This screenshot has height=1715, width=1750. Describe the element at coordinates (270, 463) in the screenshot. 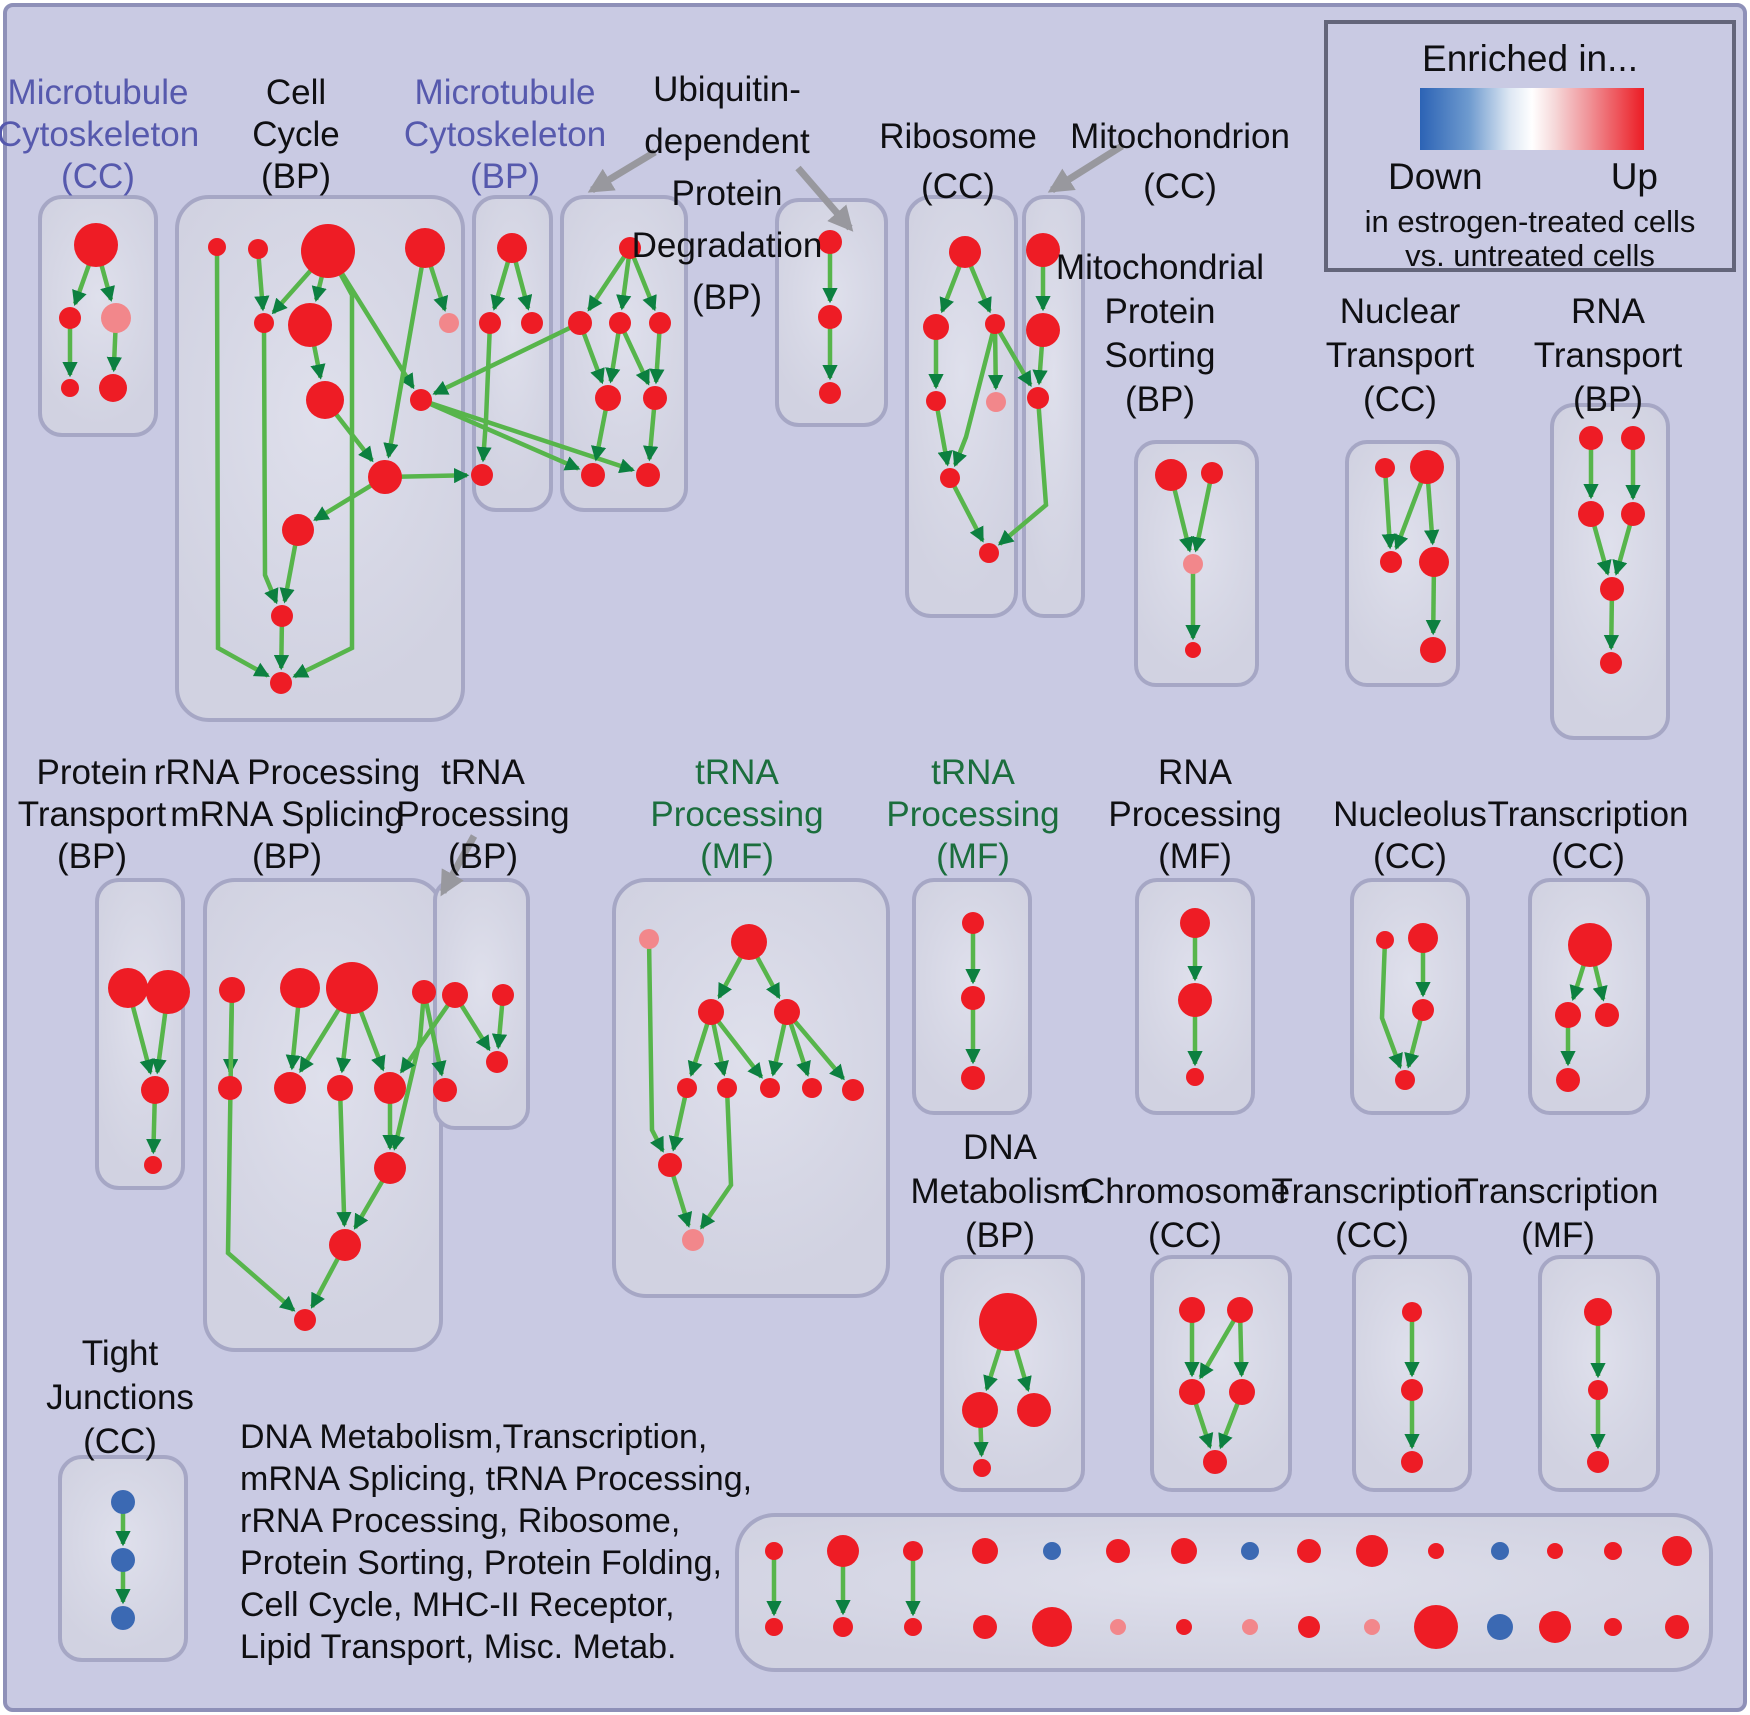

I see `edge-b5-b12` at that location.